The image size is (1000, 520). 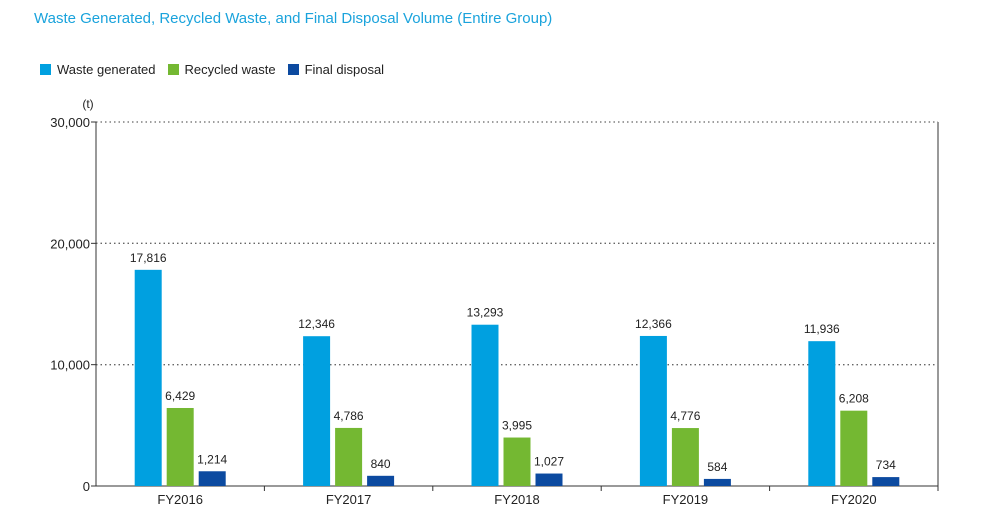 I want to click on y-tick-label: 0, so click(x=86, y=486).